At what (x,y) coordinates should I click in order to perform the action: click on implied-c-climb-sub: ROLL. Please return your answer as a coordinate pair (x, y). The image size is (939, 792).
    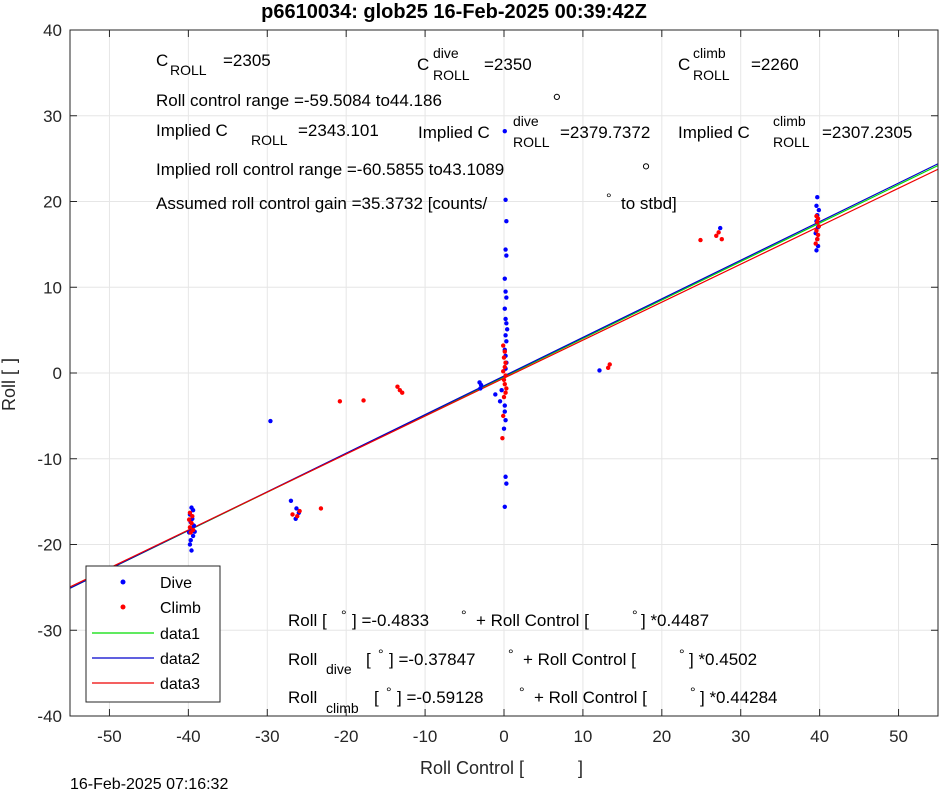
    Looking at the image, I should click on (791, 142).